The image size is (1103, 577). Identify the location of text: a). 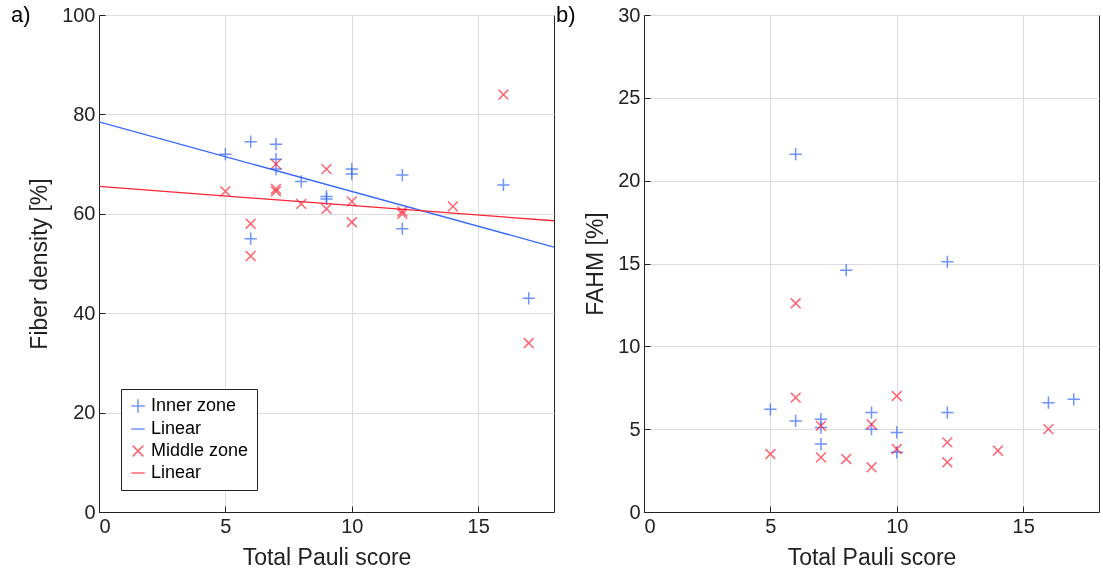
(21, 14).